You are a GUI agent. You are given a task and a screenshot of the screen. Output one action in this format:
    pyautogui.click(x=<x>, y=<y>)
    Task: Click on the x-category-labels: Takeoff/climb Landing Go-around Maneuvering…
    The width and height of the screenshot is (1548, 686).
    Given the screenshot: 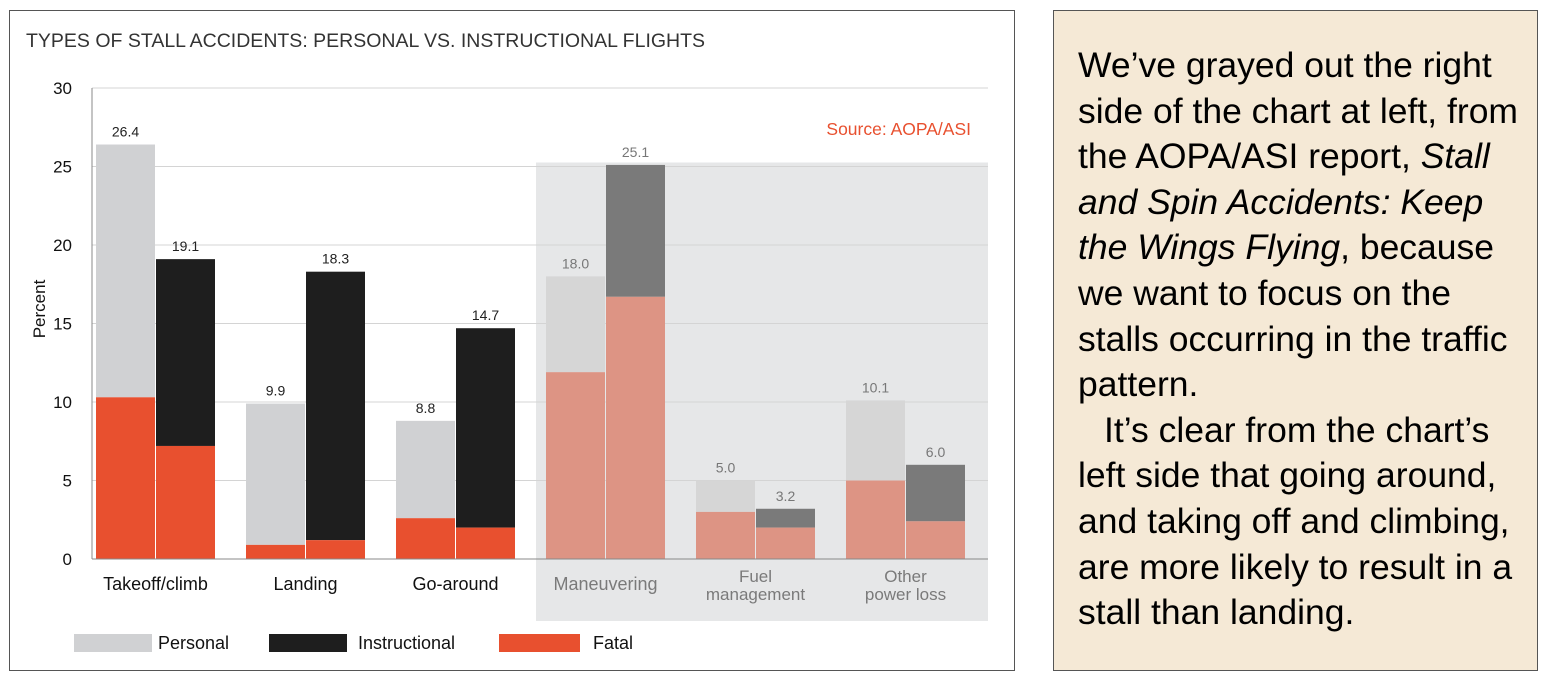 What is the action you would take?
    pyautogui.click(x=524, y=585)
    